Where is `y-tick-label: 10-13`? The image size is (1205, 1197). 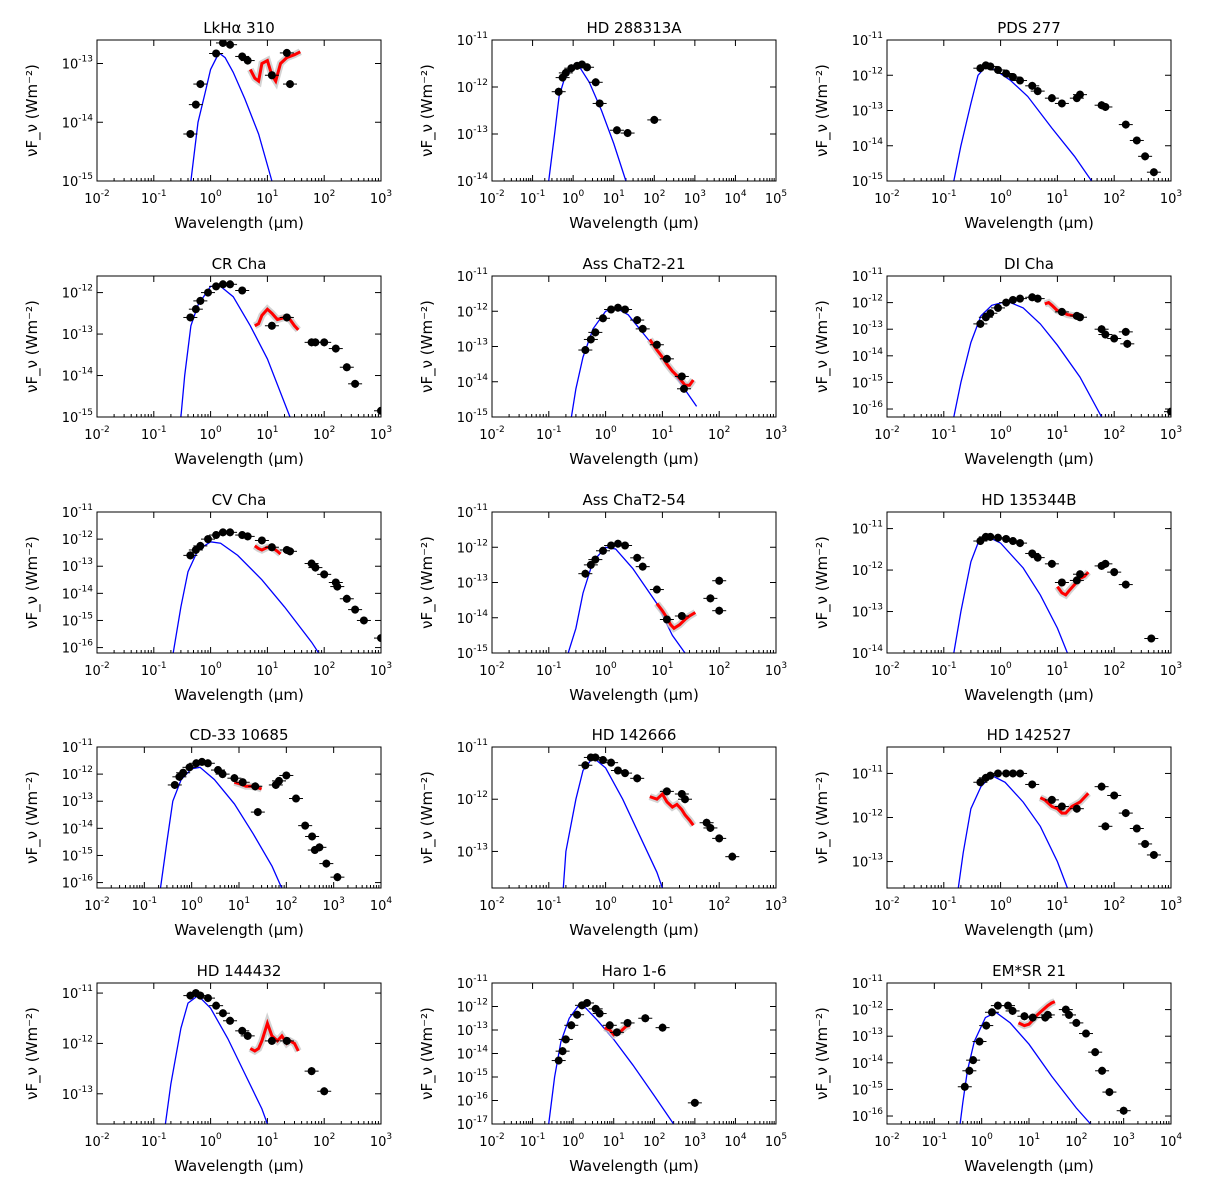 y-tick-label: 10-13 is located at coordinates (867, 1036).